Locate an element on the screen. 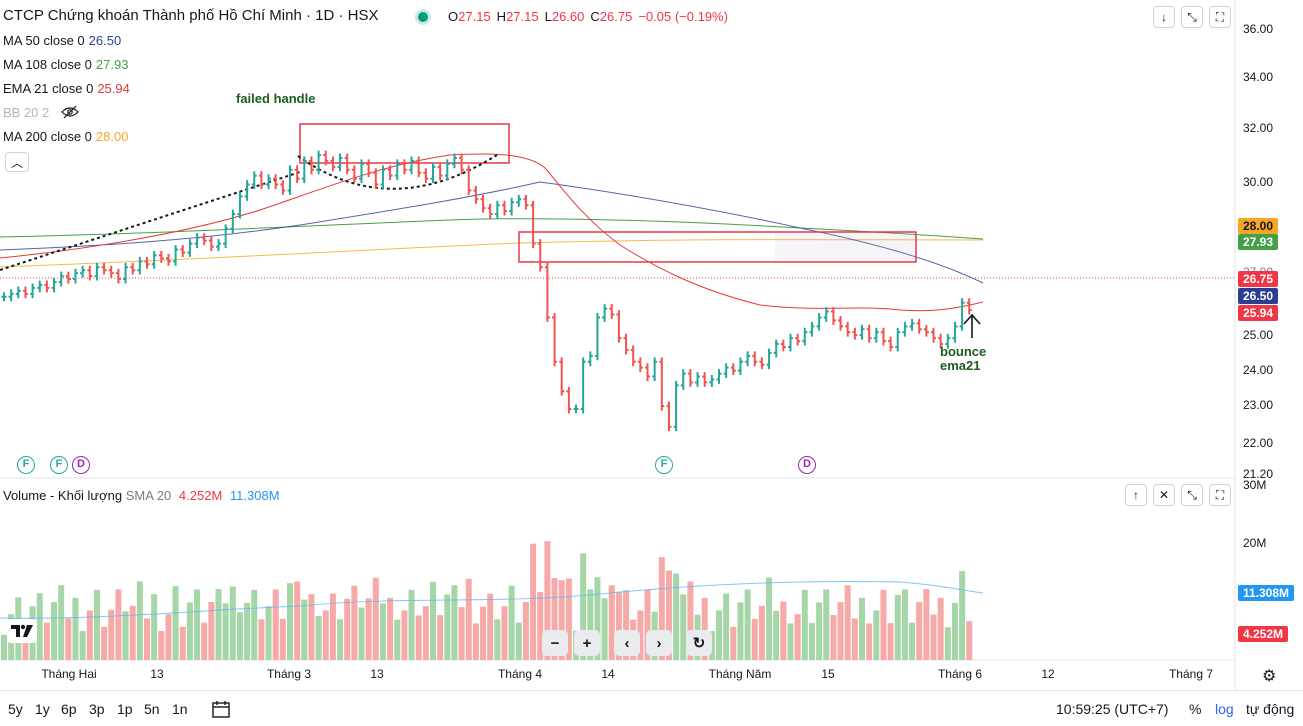 Image resolution: width=1303 pixels, height=726 pixels. timeframe-5n: 5n is located at coordinates (152, 709).